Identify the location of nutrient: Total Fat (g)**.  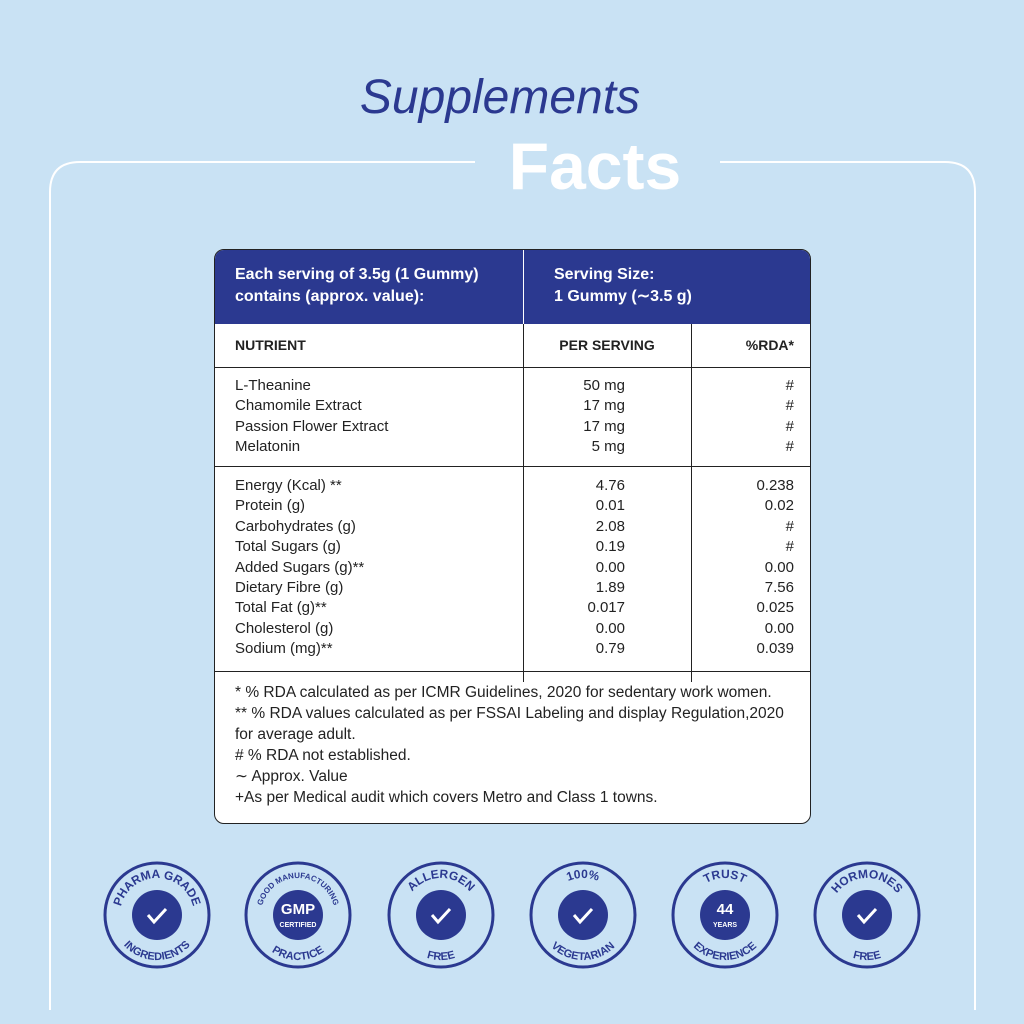
(281, 608).